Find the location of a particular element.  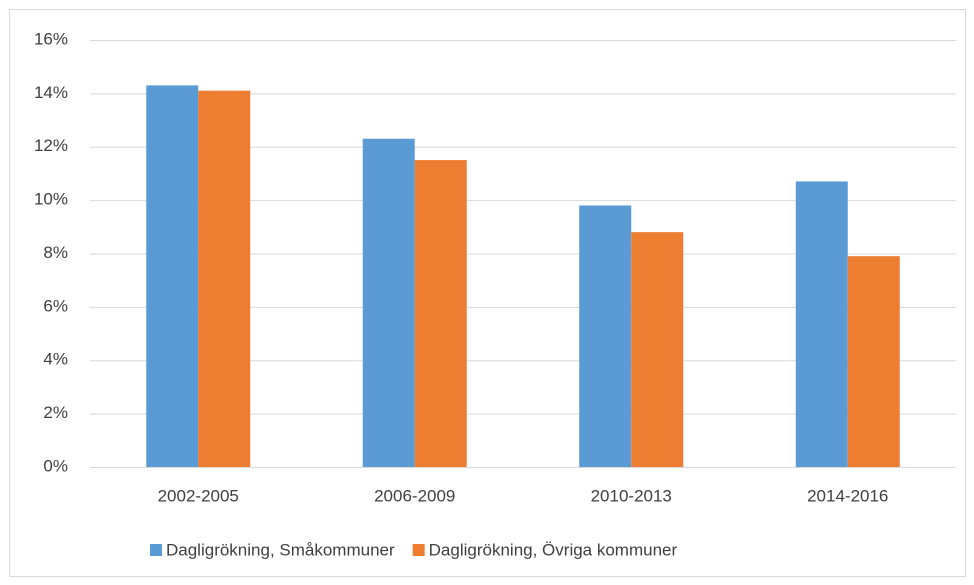

legend-label: Dagligrökning, Småkommuner is located at coordinates (280, 549).